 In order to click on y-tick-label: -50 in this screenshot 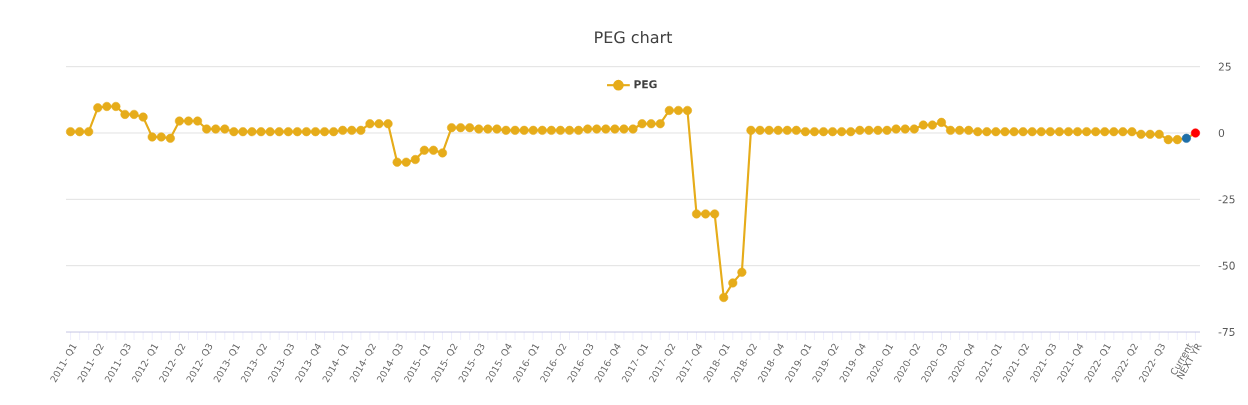, I will do `click(1226, 265)`.